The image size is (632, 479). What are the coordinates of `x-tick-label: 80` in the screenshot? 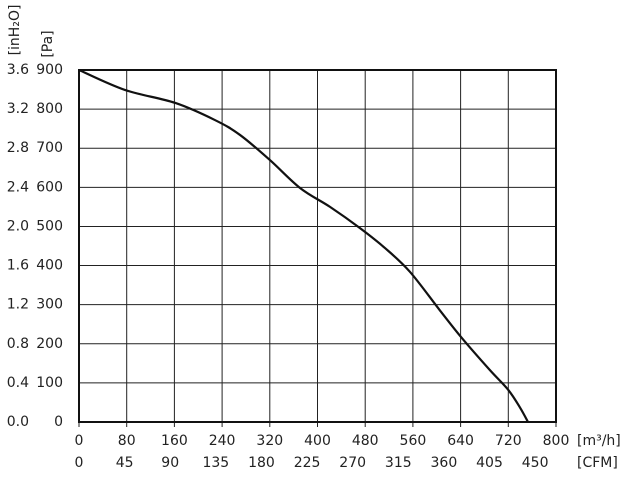 It's located at (127, 441).